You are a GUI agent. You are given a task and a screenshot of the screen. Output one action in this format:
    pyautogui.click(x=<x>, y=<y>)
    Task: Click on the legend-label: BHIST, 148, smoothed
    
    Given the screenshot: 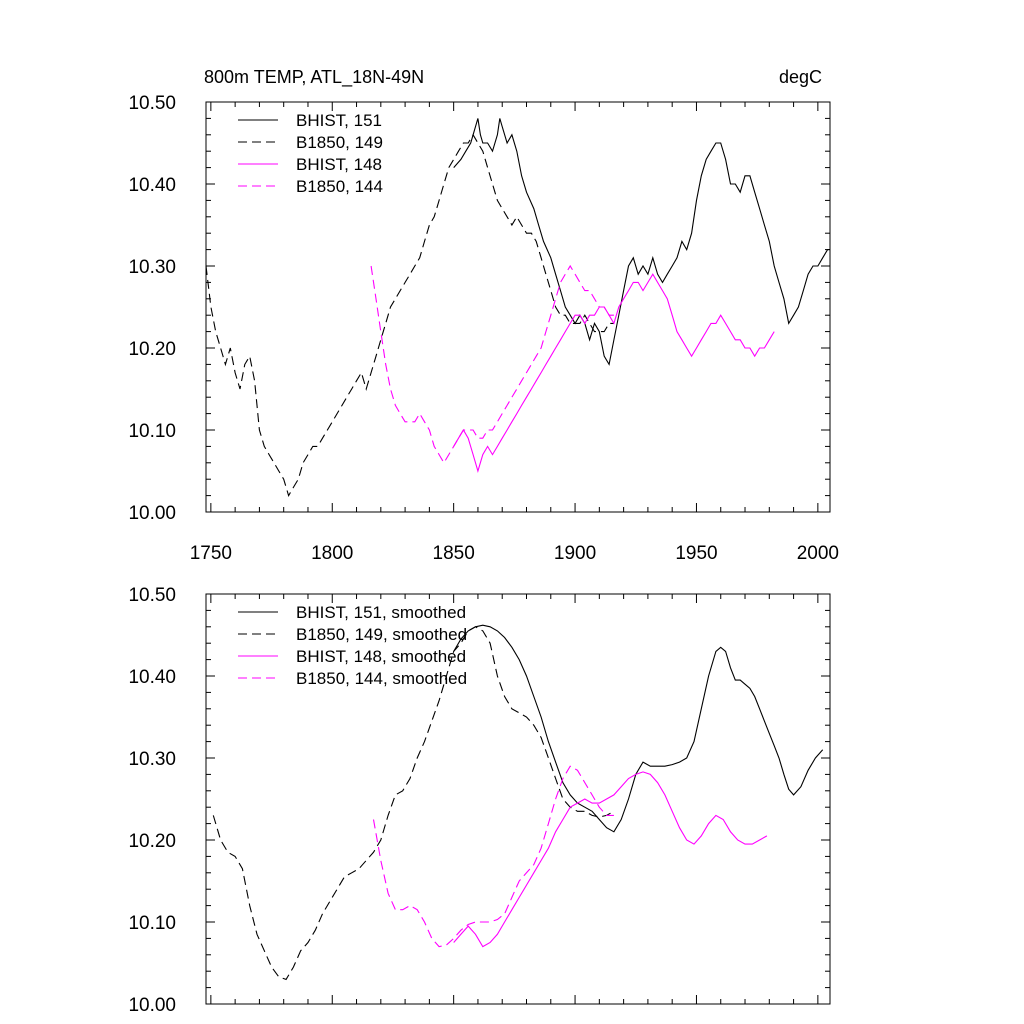 What is the action you would take?
    pyautogui.click(x=381, y=656)
    